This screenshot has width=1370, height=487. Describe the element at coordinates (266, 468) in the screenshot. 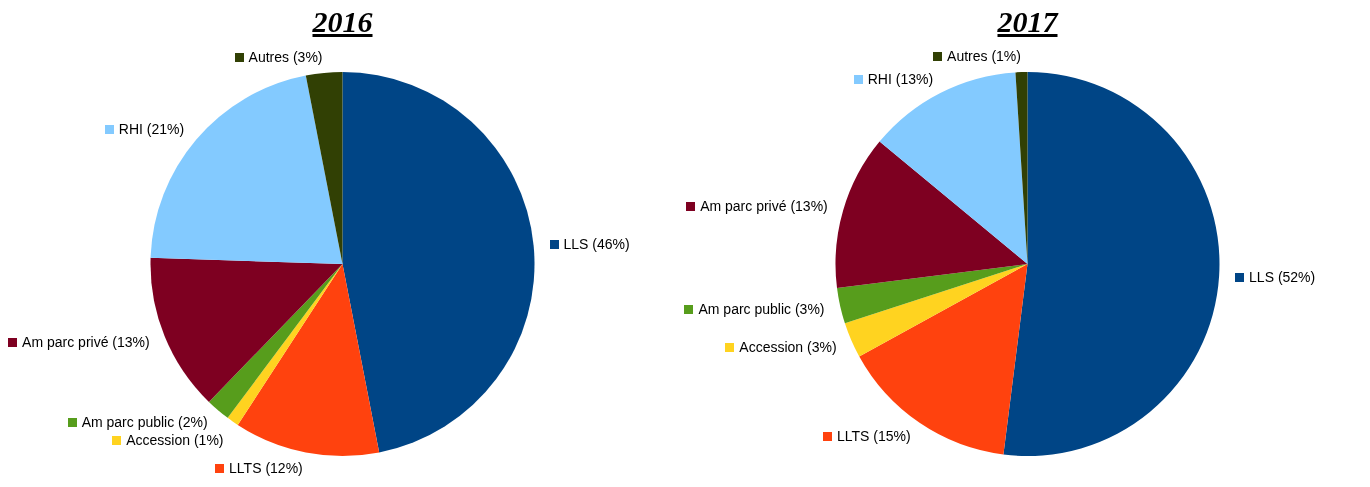

I see `legend-label: LLTS (12%)` at that location.